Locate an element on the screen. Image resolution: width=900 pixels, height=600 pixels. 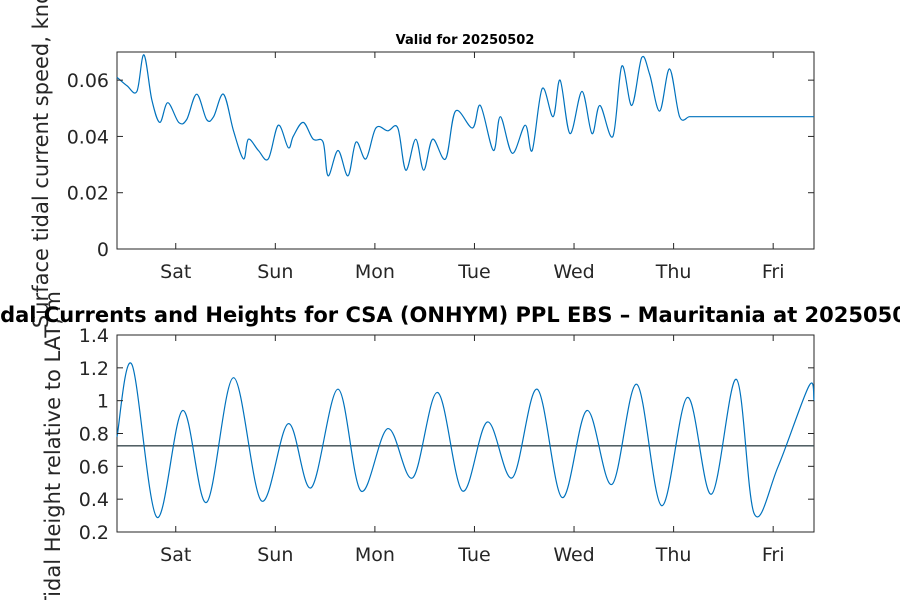
tidal-height-x-tick-label: Fri is located at coordinates (773, 555).